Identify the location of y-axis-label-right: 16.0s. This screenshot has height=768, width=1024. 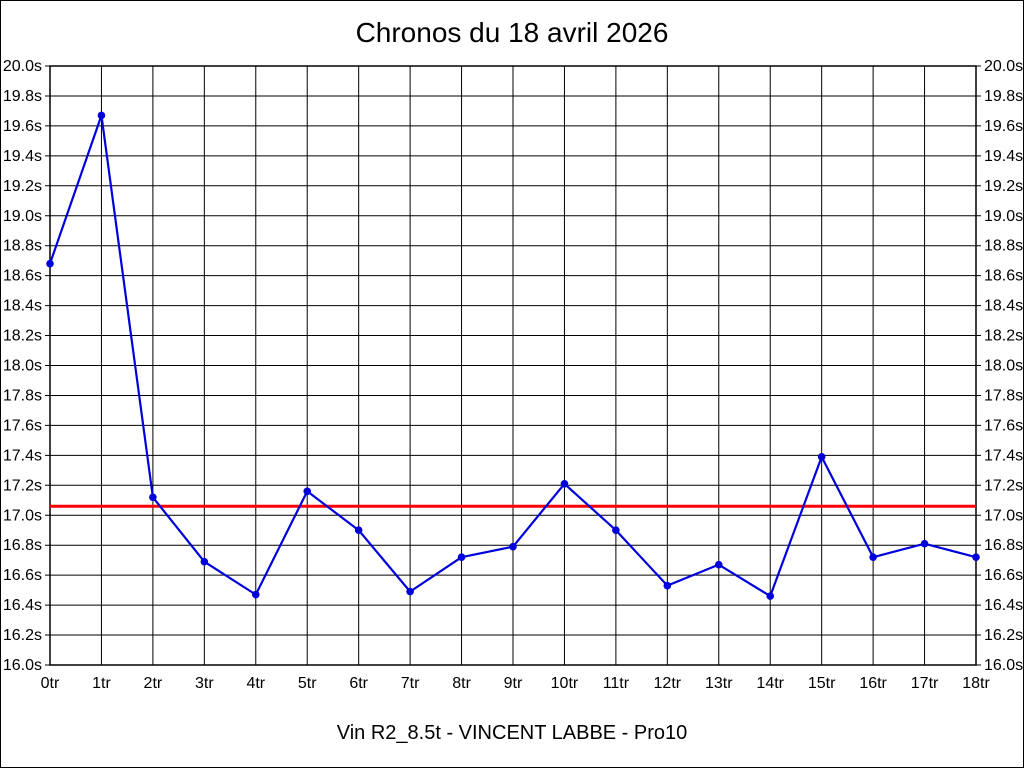
(1003, 665).